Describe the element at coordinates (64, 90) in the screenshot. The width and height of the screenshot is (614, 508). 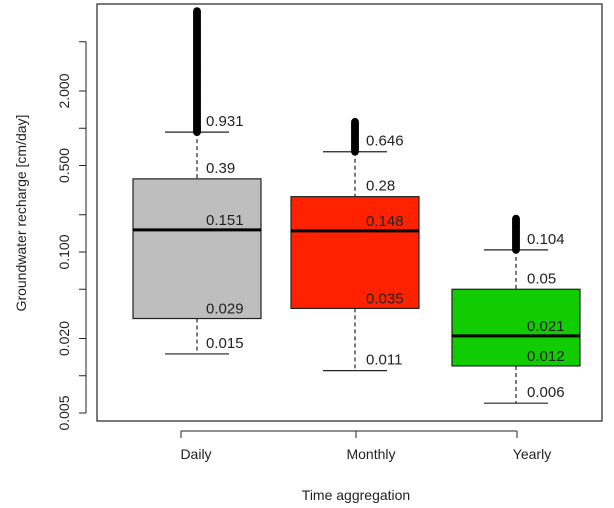
I see `y-tick-label: 2.000` at that location.